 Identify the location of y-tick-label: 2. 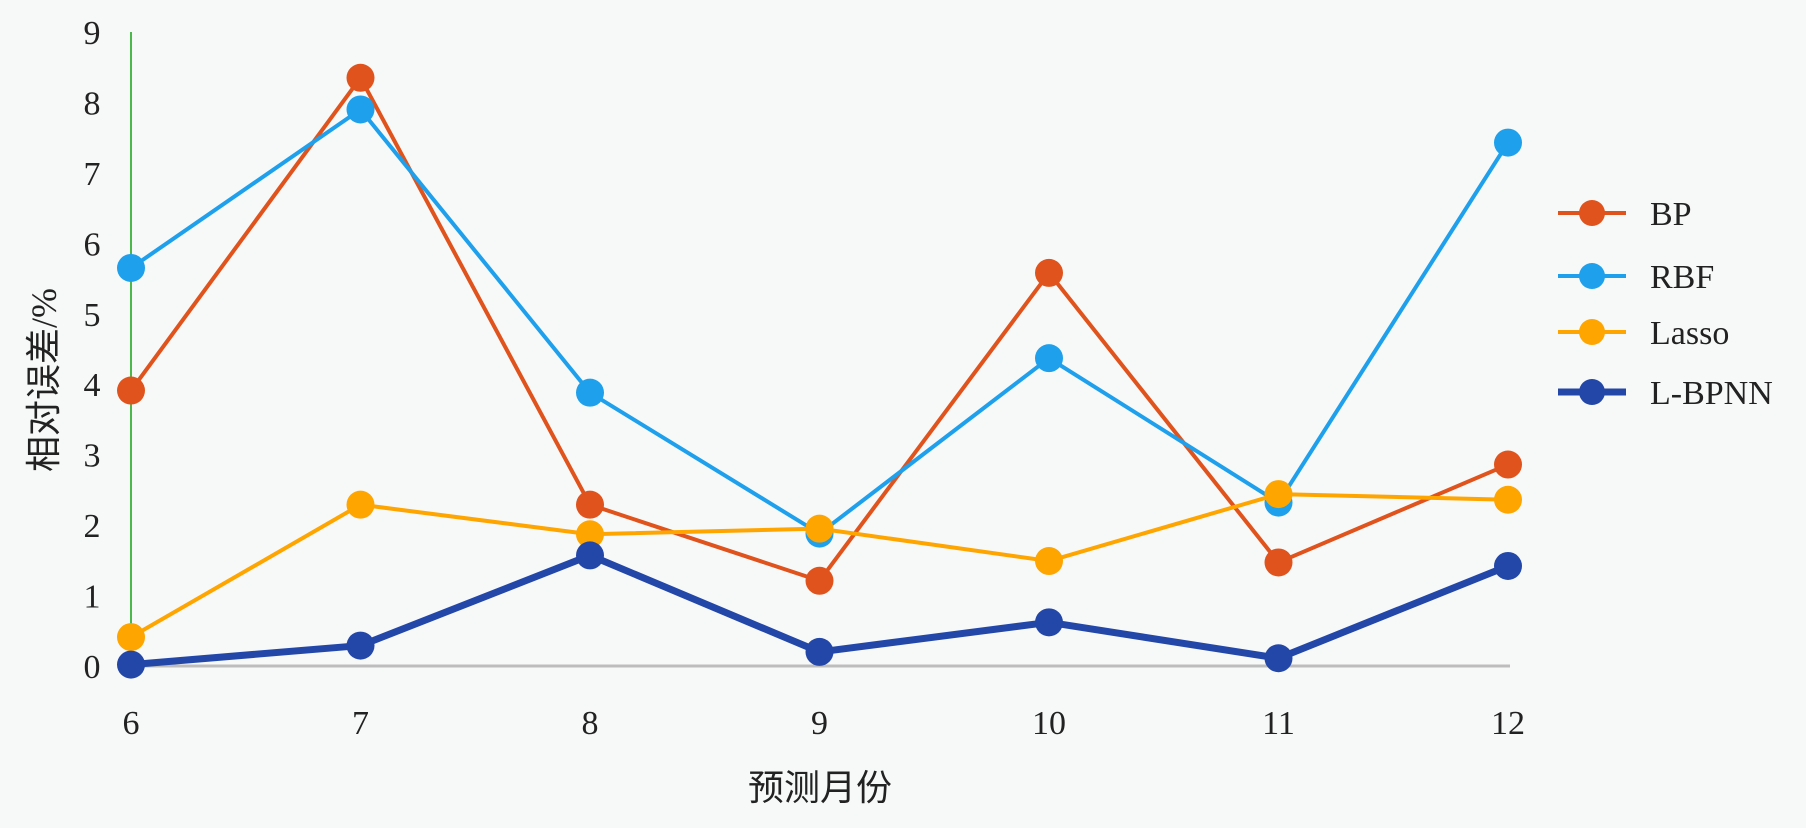
(92, 526).